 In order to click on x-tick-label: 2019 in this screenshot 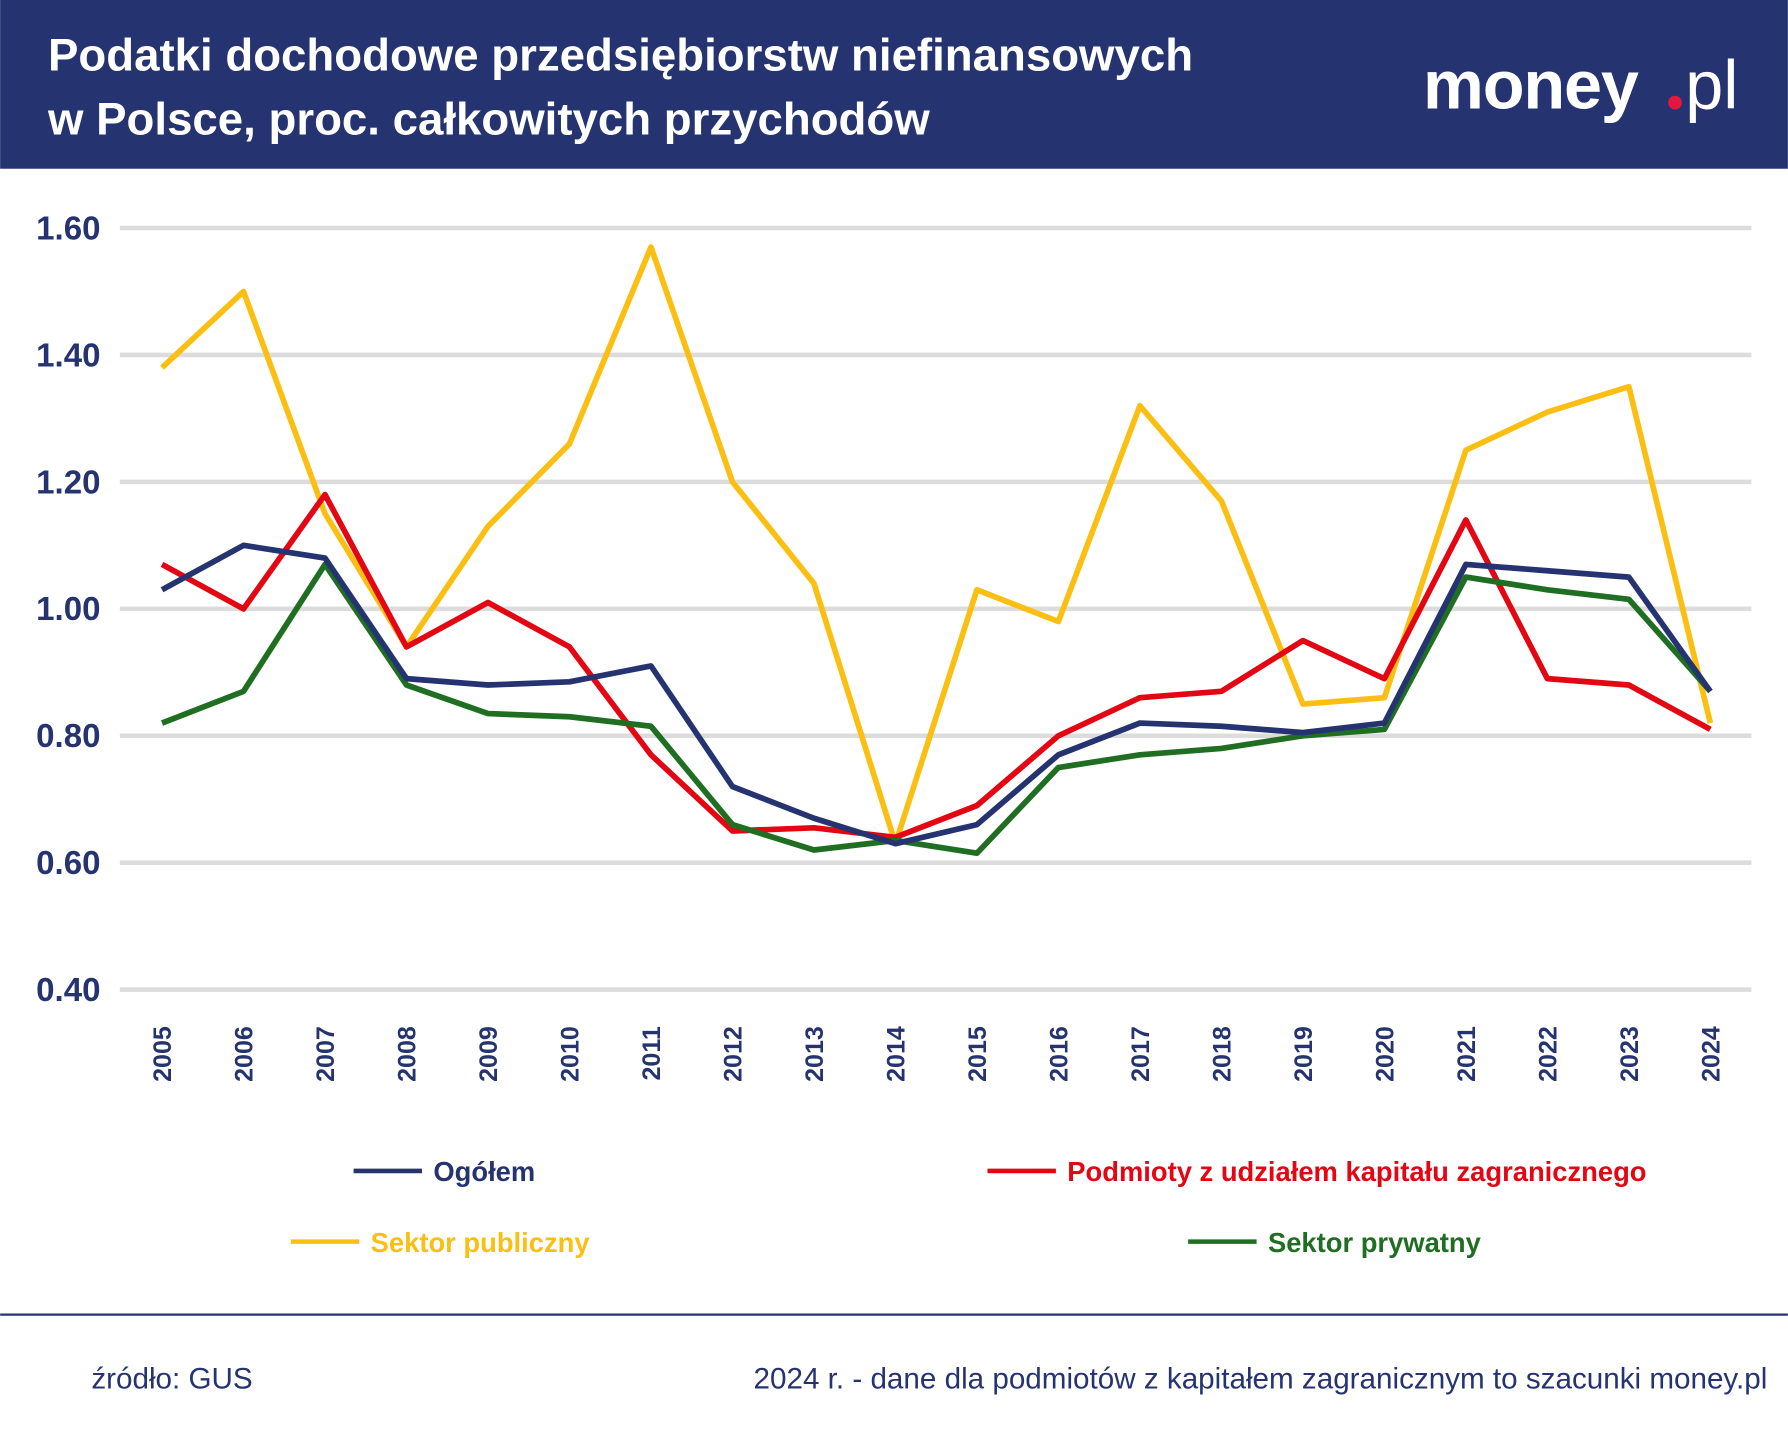, I will do `click(1304, 1054)`.